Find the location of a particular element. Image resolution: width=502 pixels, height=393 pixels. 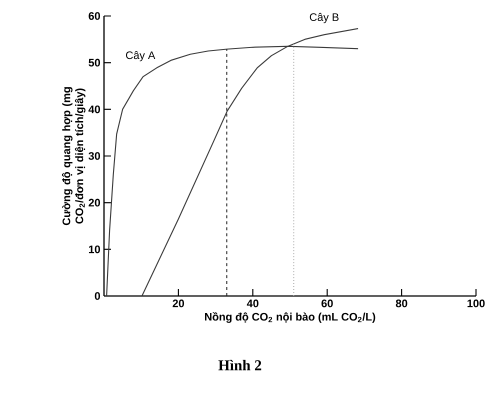

y-tick-label: 60 is located at coordinates (94, 16).